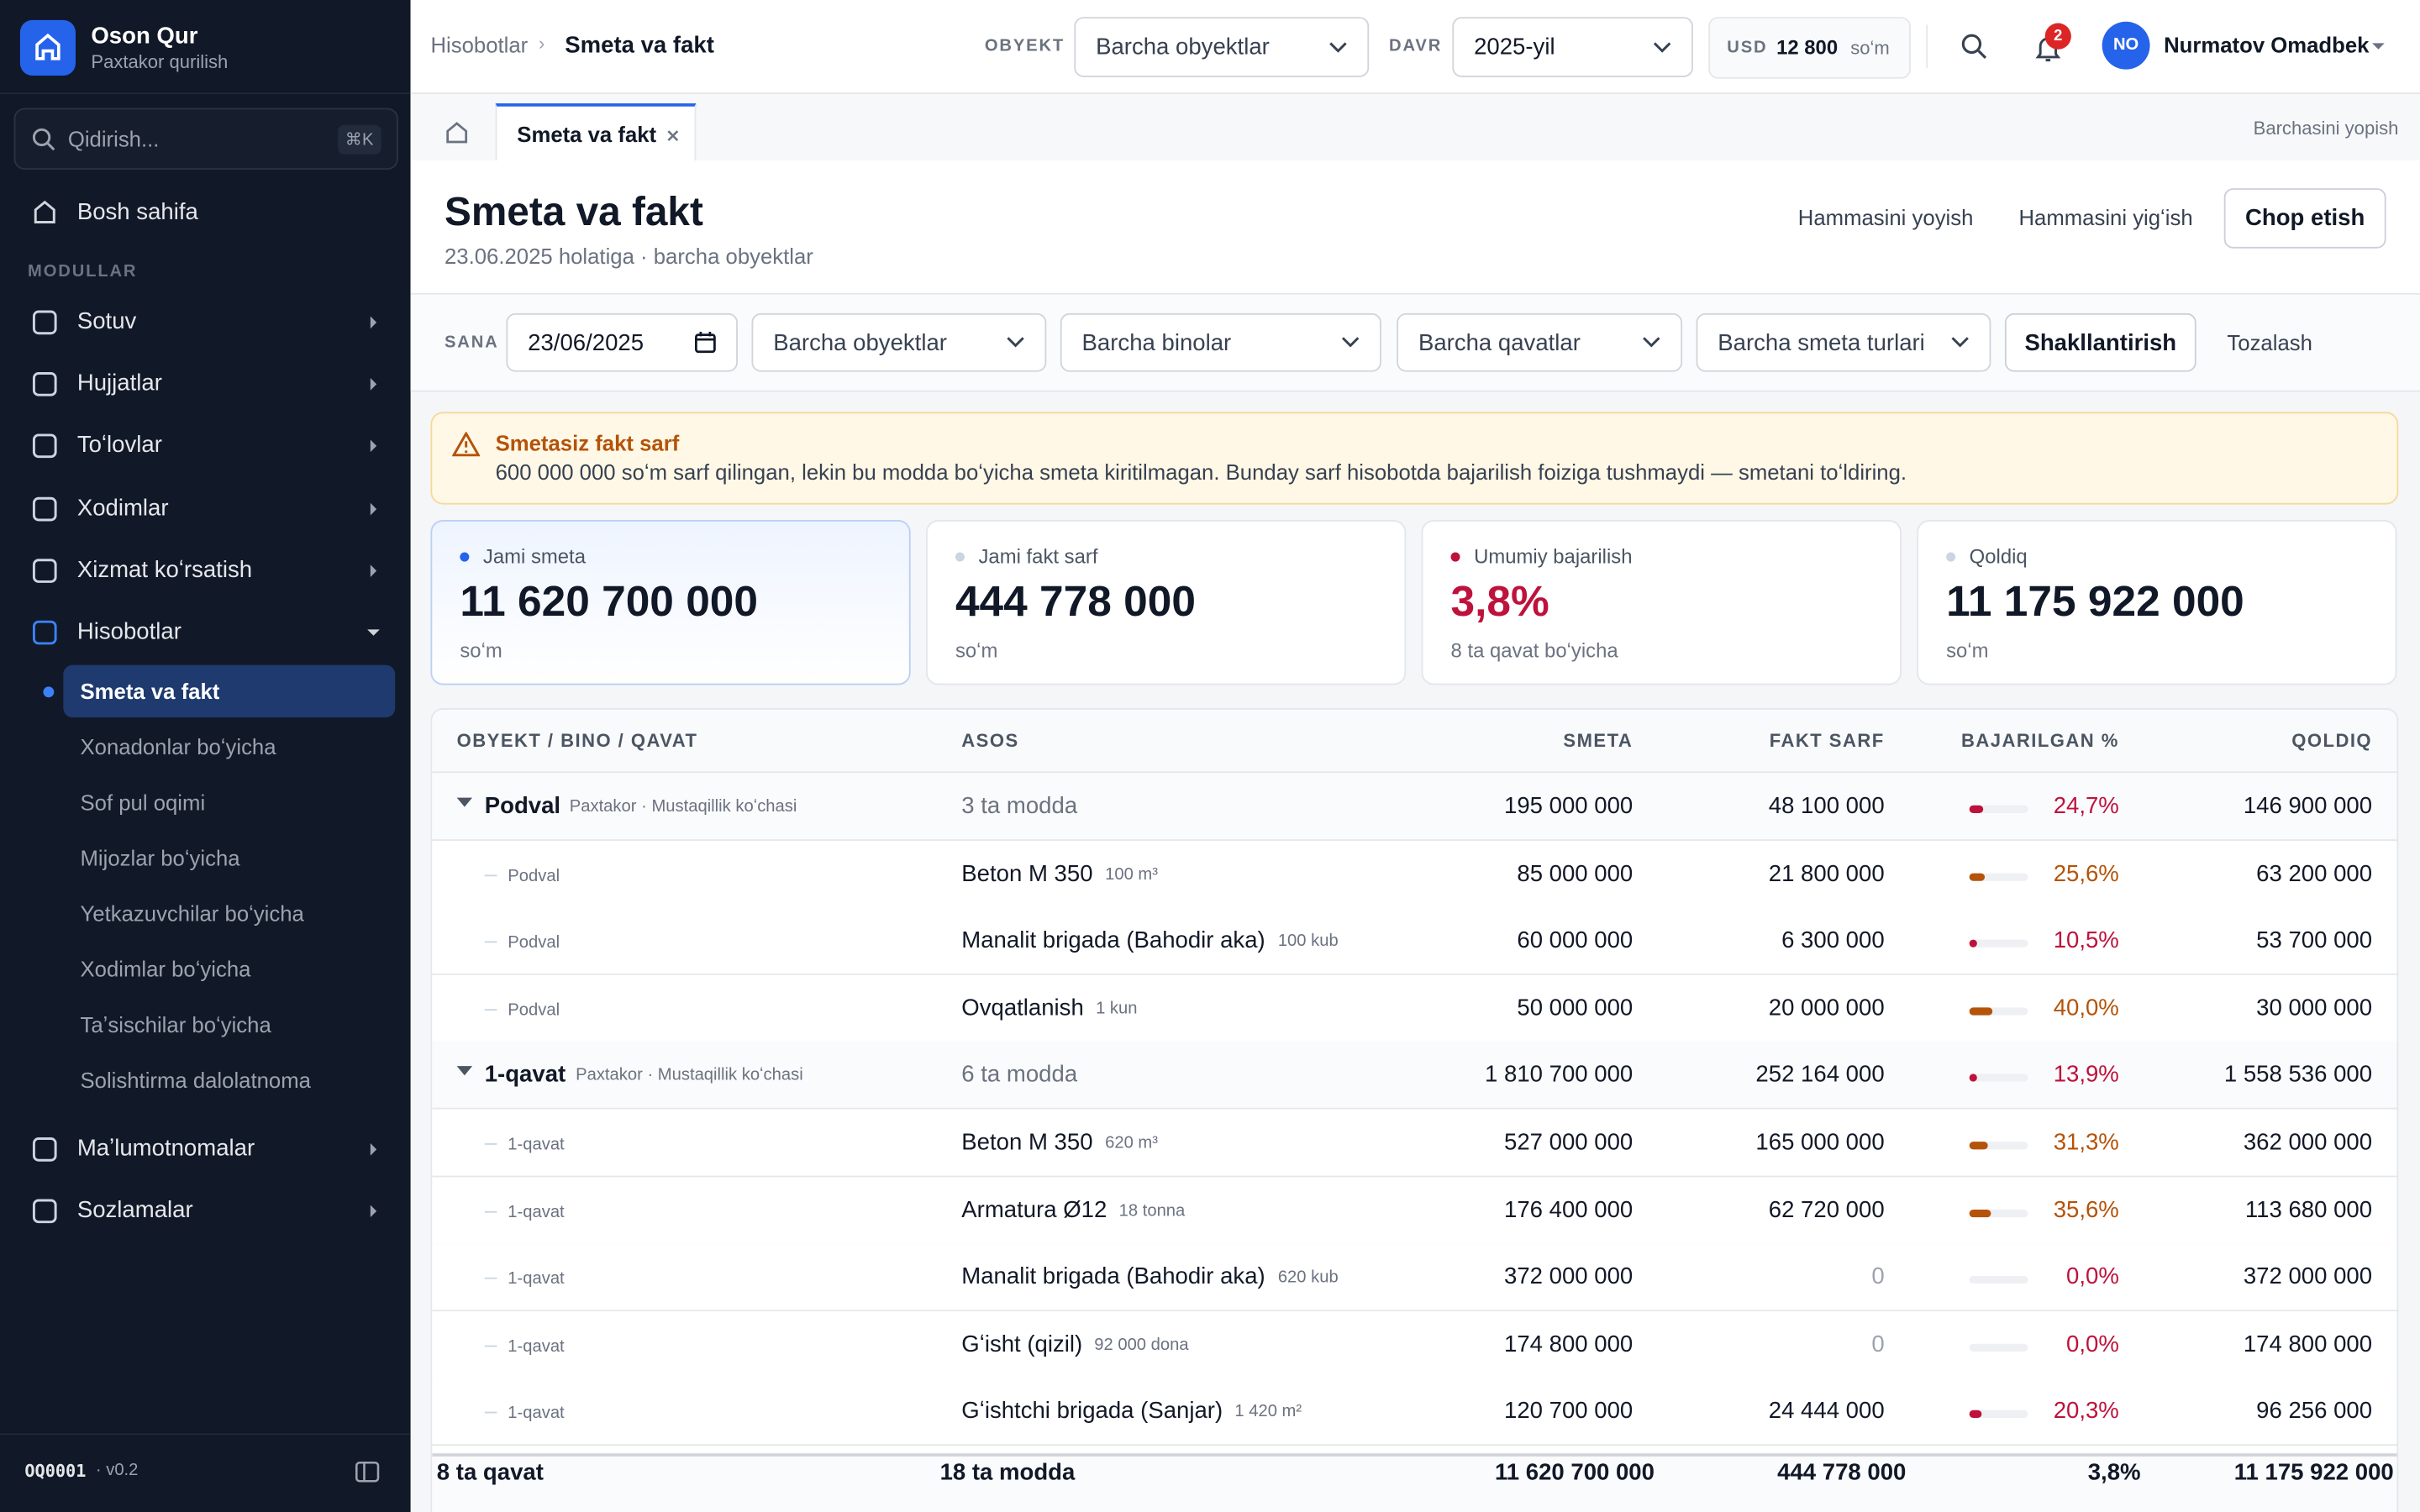 Image resolution: width=2420 pixels, height=1512 pixels. I want to click on active-dot, so click(49, 692).